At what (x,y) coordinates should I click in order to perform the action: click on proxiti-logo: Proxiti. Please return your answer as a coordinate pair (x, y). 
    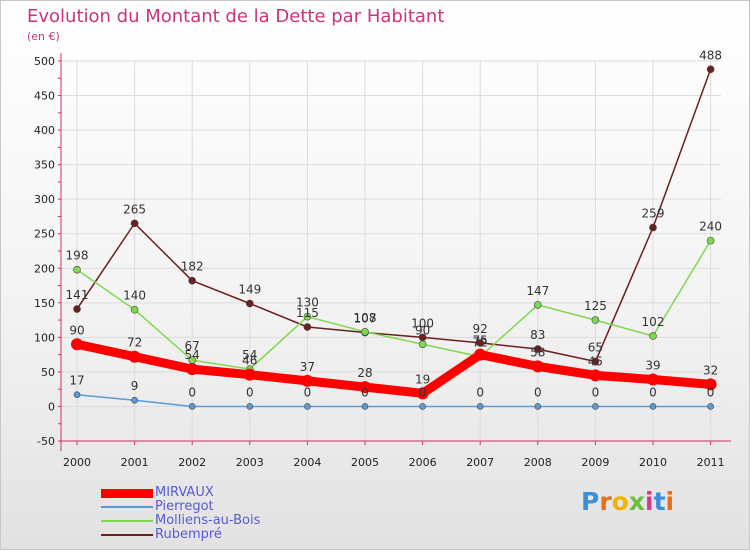
    Looking at the image, I should click on (628, 501).